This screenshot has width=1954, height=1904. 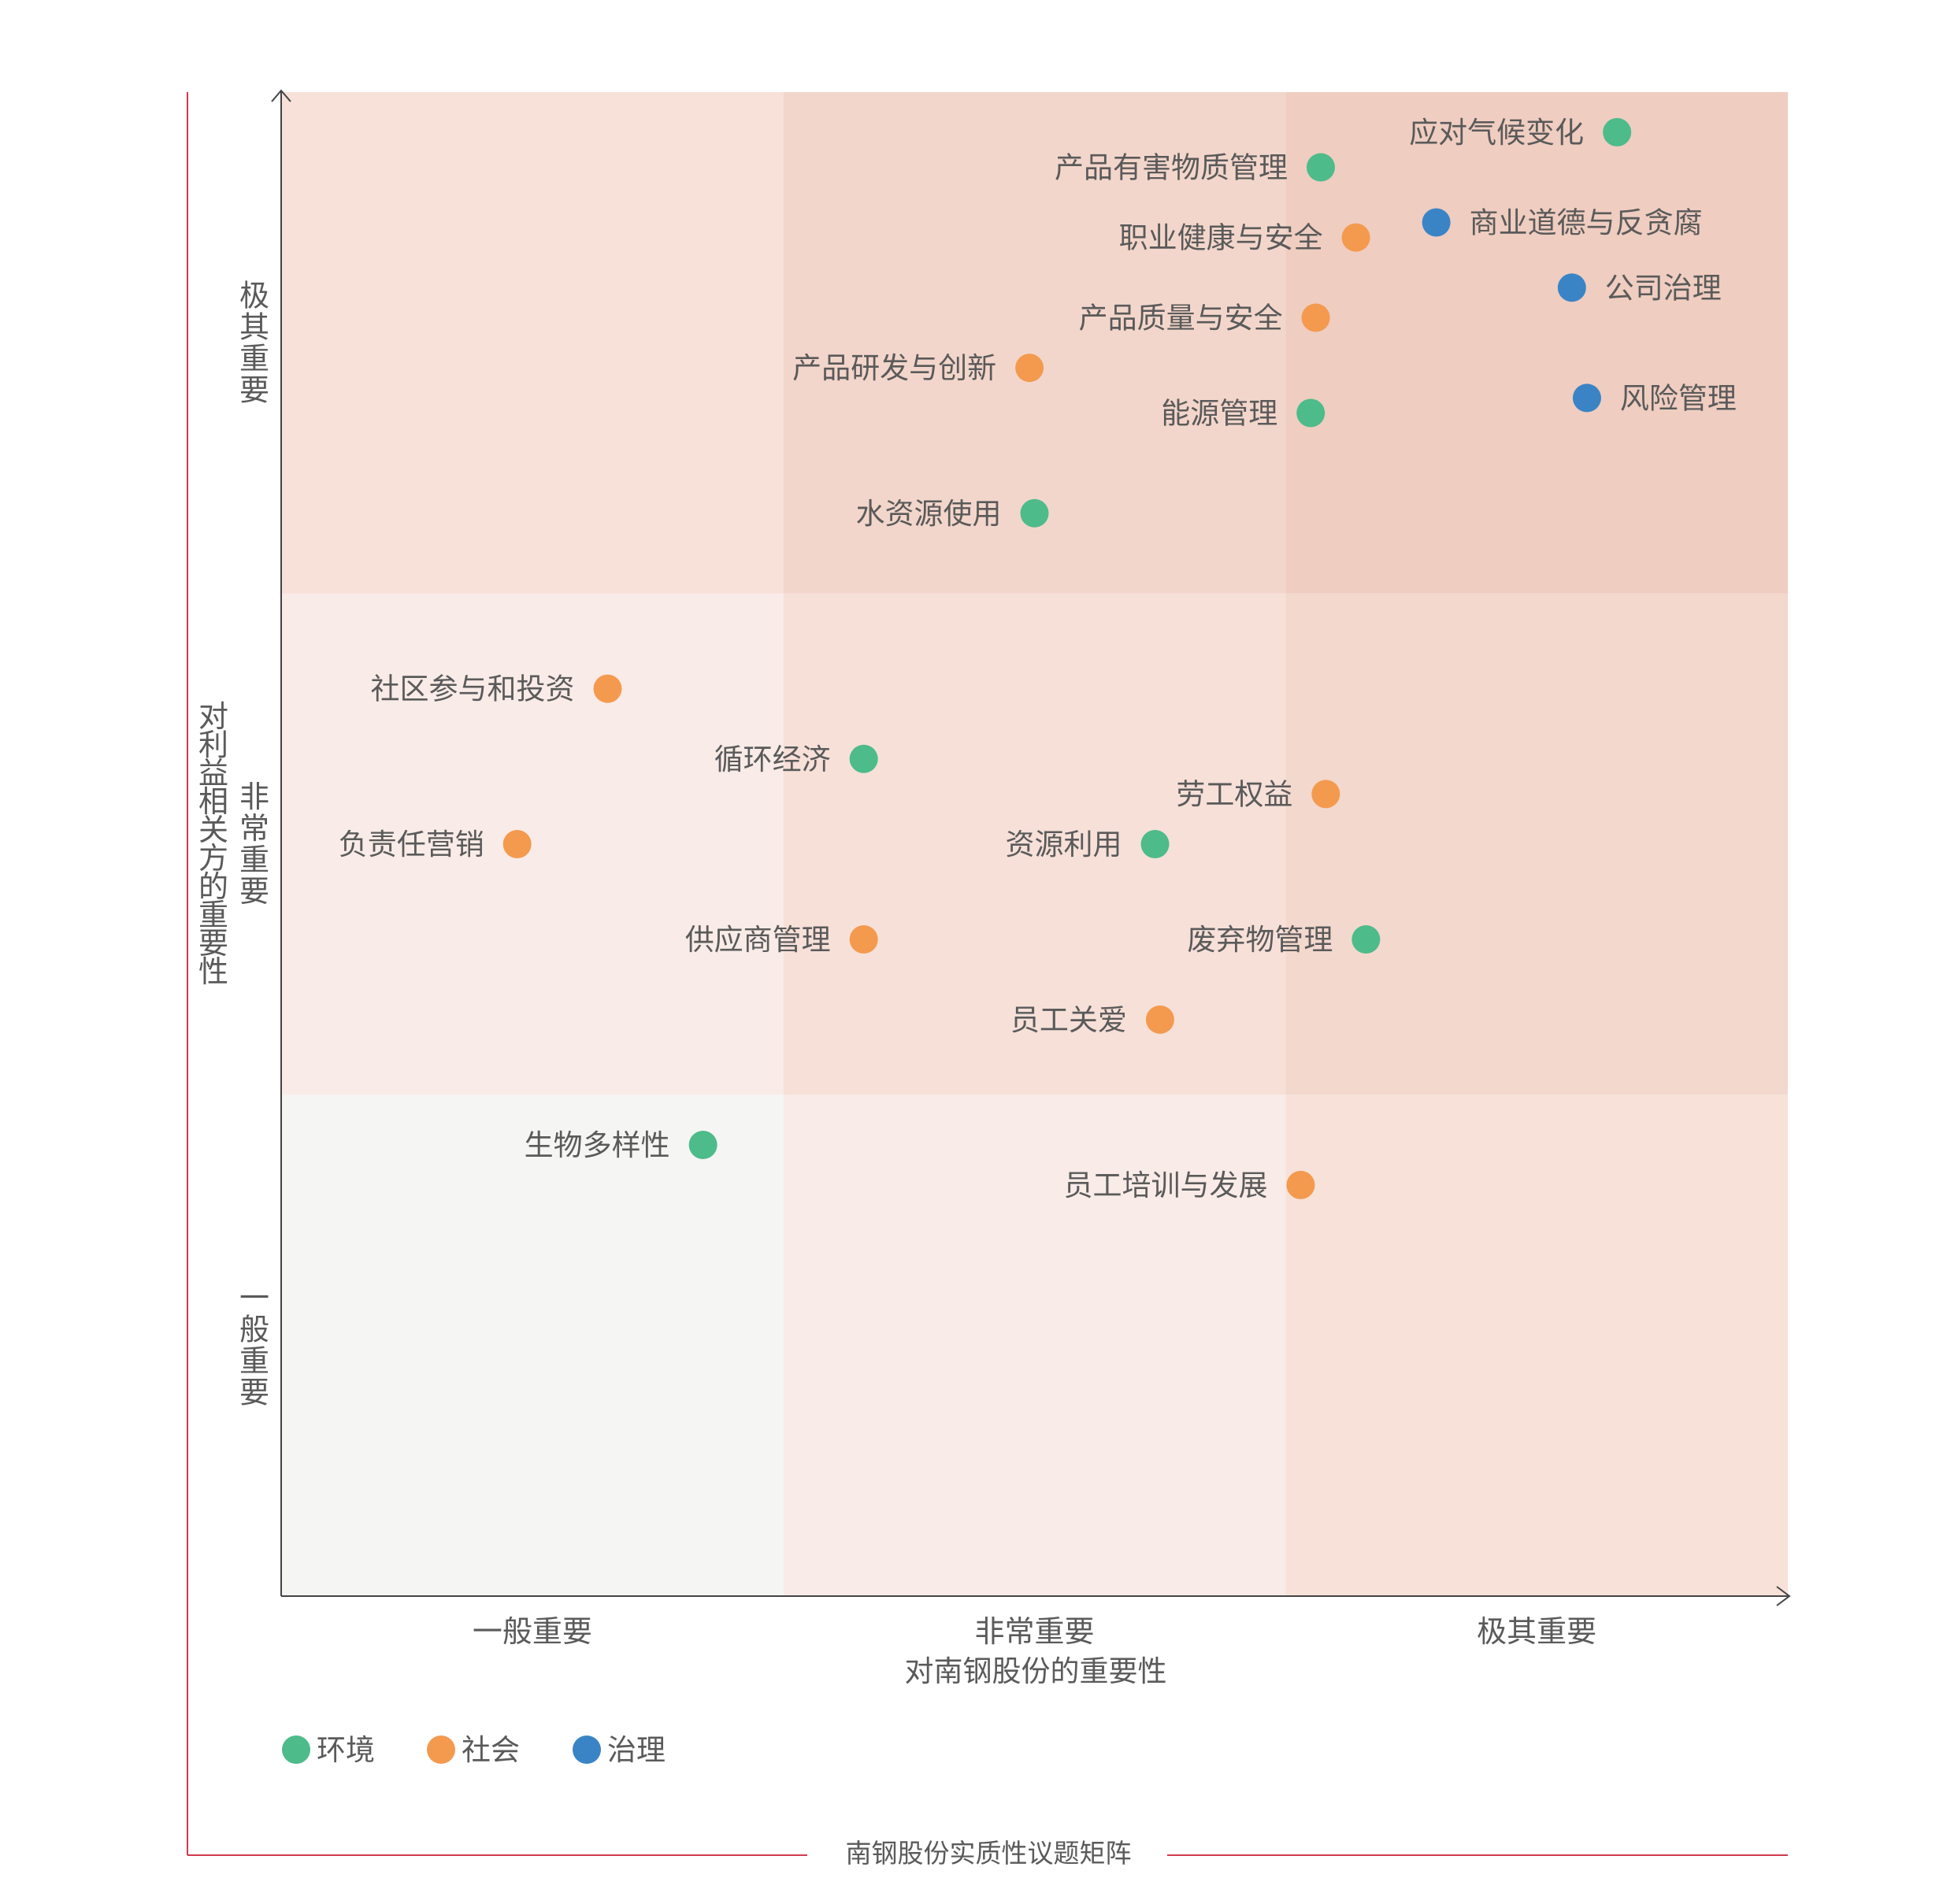 I want to click on data-point: 产品有害物质管理, so click(x=1195, y=168).